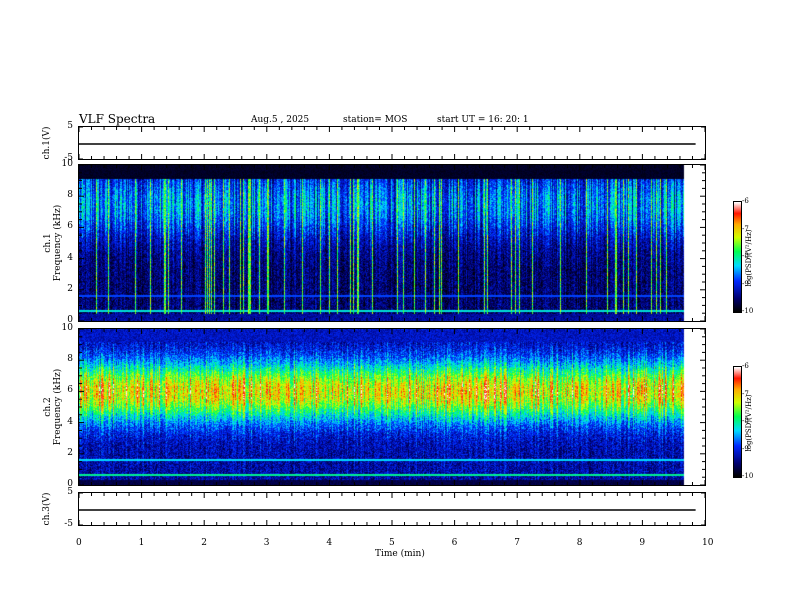  Describe the element at coordinates (708, 543) in the screenshot. I see `x-tick-label: 10` at that location.